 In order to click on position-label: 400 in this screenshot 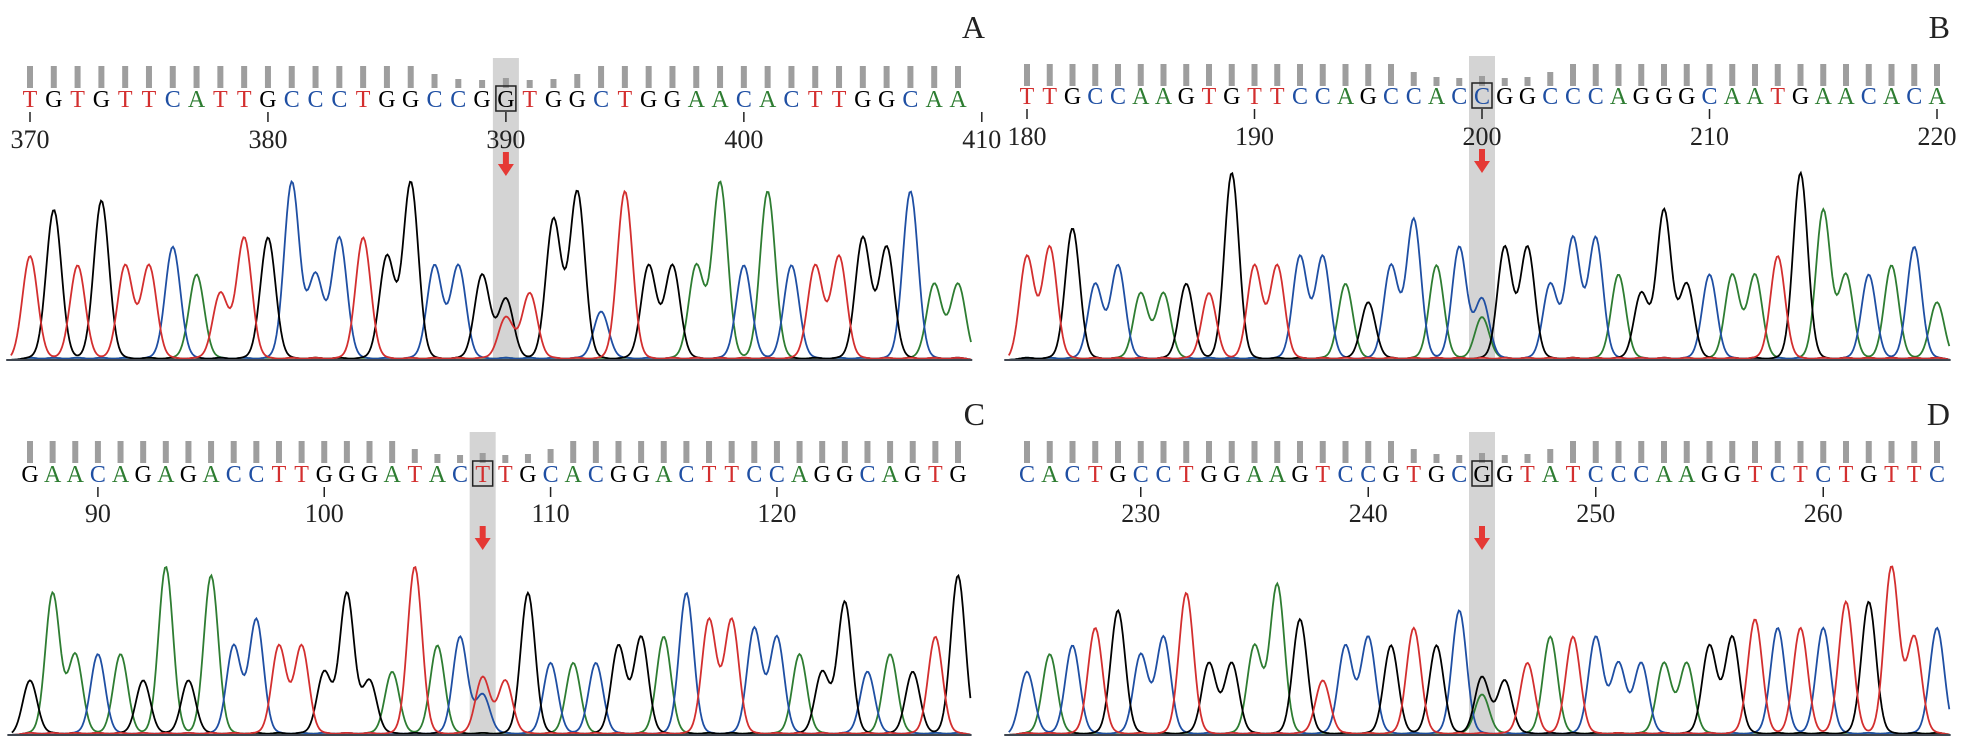, I will do `click(743, 139)`.